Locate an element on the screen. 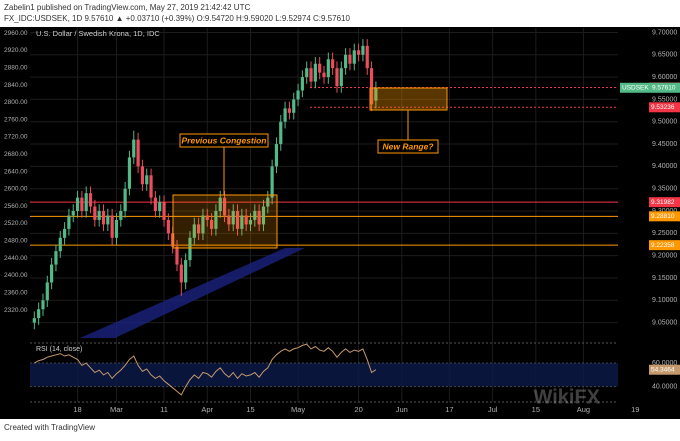 The width and height of the screenshot is (680, 441). rsi-band is located at coordinates (324, 375).